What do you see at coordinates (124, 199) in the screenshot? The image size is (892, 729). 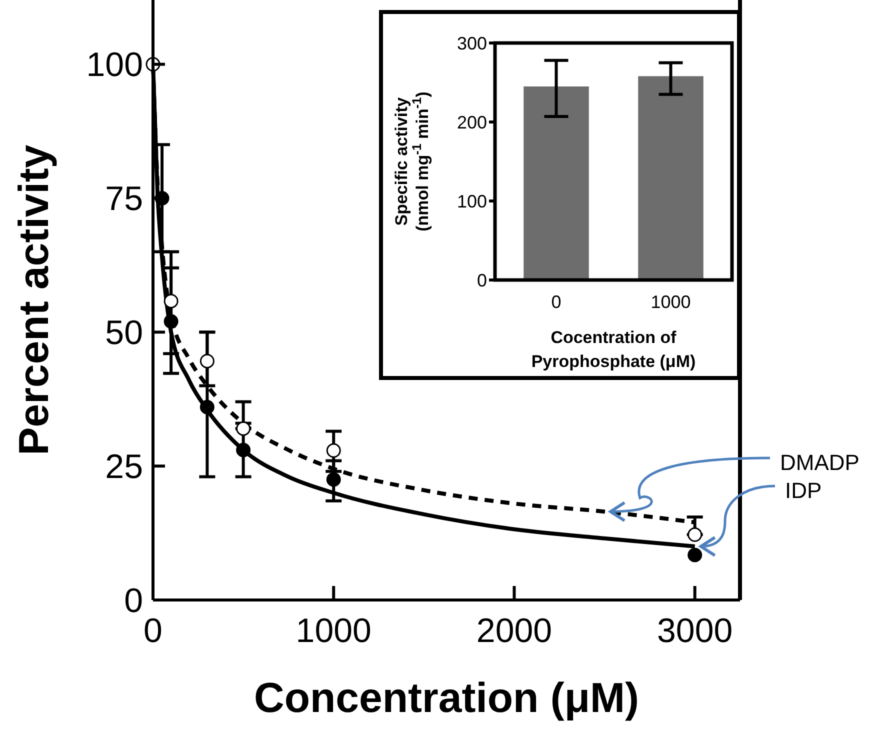 I see `y-tick-label: 75` at bounding box center [124, 199].